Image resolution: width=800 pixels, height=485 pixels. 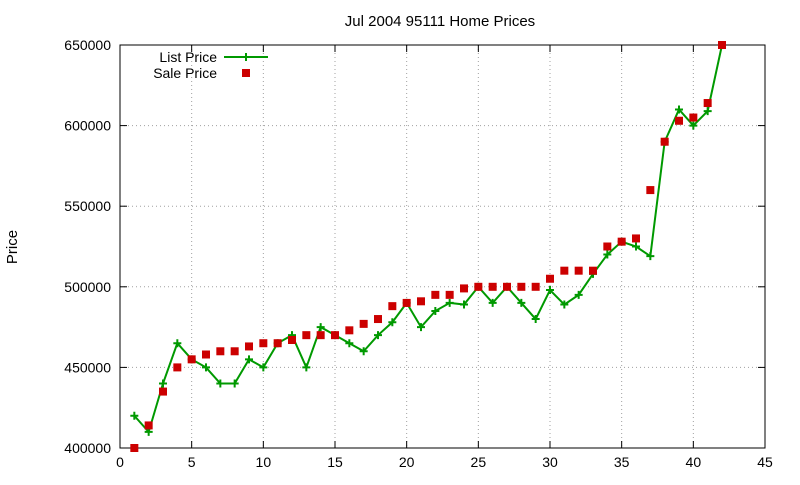 What do you see at coordinates (188, 57) in the screenshot?
I see `legend-label: List Price` at bounding box center [188, 57].